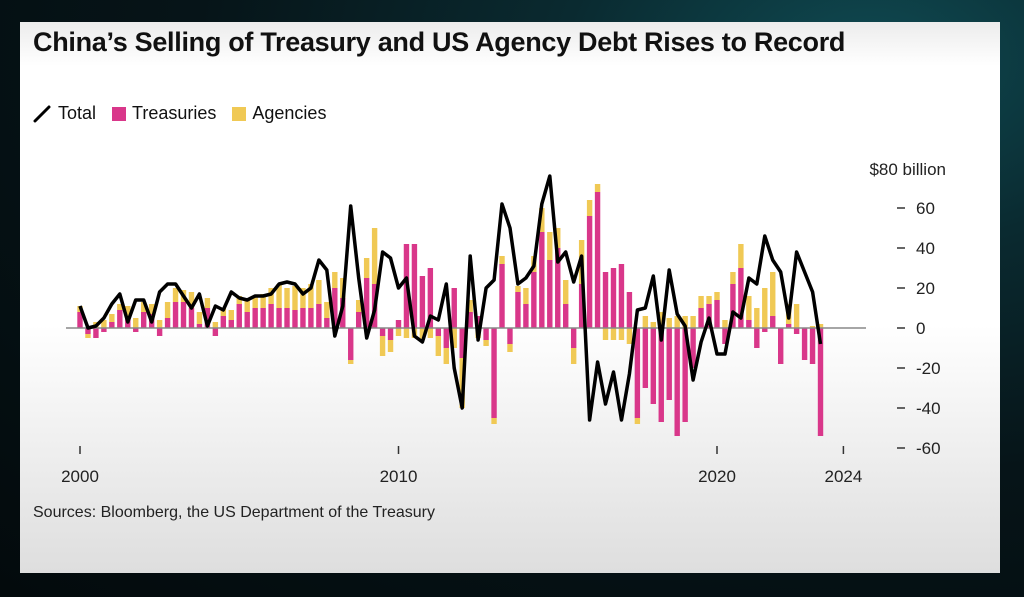 The width and height of the screenshot is (1024, 597). Describe the element at coordinates (239, 113) in the screenshot. I see `agencies-swatch-icon` at that location.